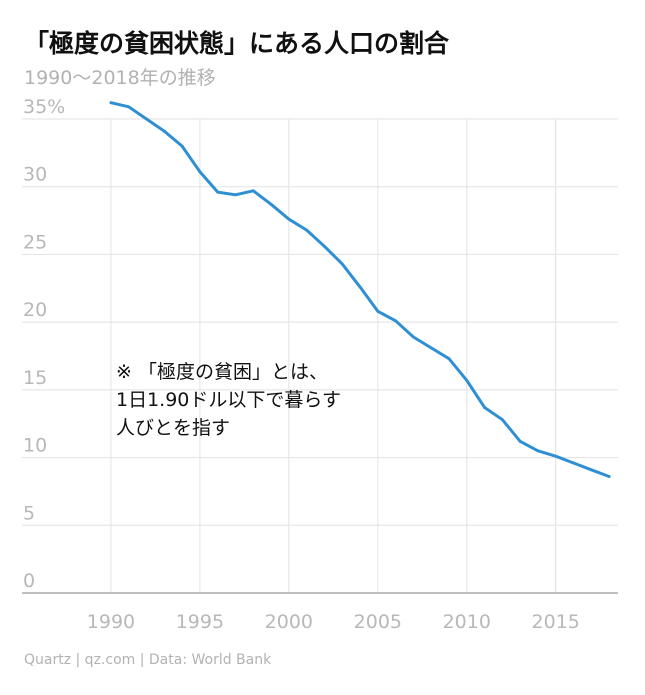 The image size is (645, 695). Describe the element at coordinates (29, 513) in the screenshot. I see `y-tick-label-5: 5` at that location.